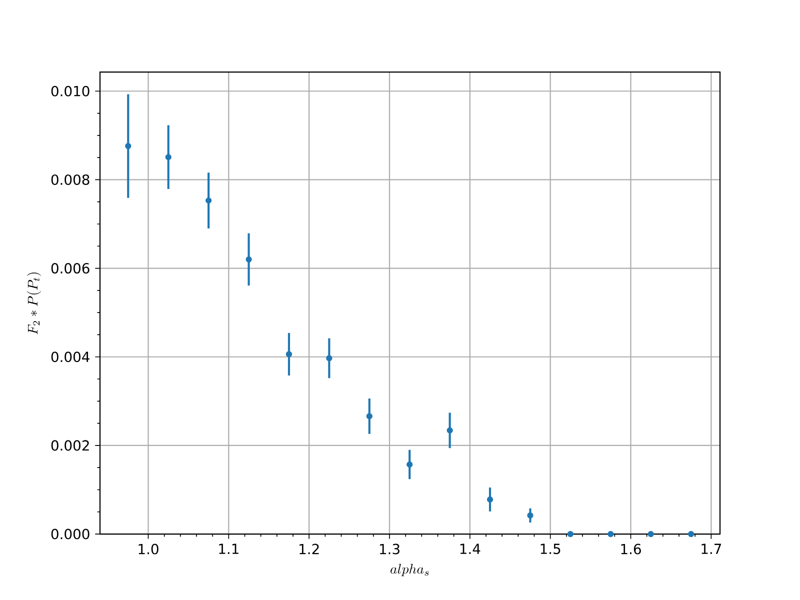 The width and height of the screenshot is (800, 600). What do you see at coordinates (70, 179) in the screenshot?
I see `y-tick-label: 0.008` at bounding box center [70, 179].